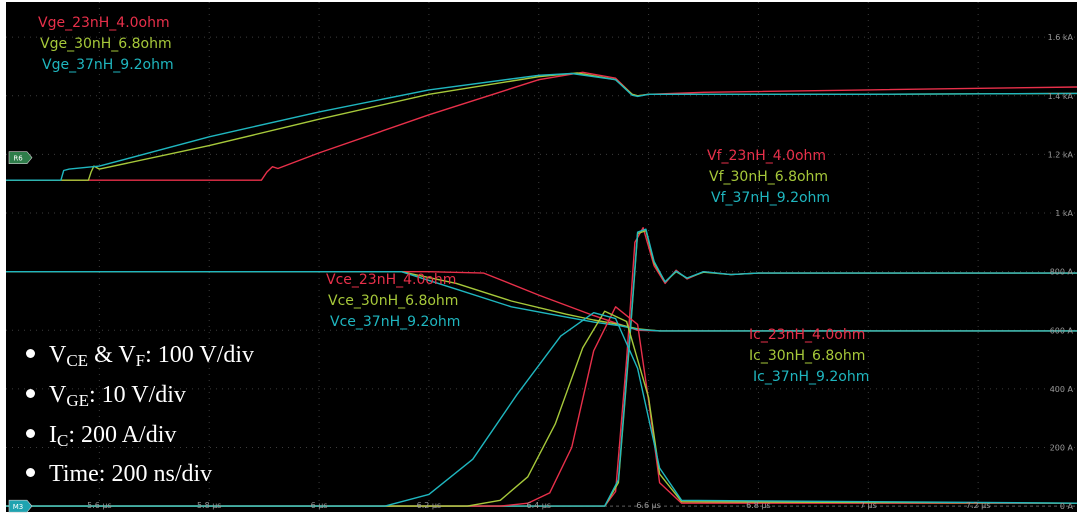  I want to click on legend-vf-entry: Vf_23nH_4.0ohm, so click(766, 156).